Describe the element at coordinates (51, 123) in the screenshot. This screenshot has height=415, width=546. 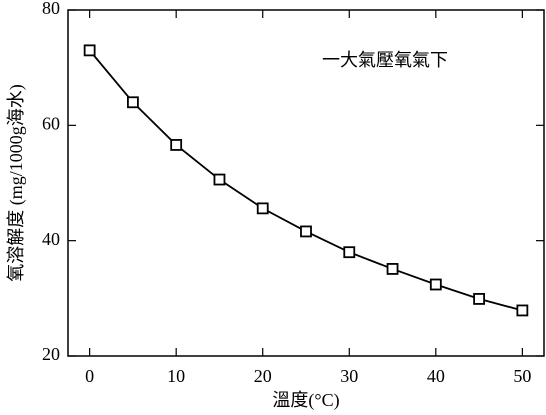
I see `y-tick-label: 60` at that location.